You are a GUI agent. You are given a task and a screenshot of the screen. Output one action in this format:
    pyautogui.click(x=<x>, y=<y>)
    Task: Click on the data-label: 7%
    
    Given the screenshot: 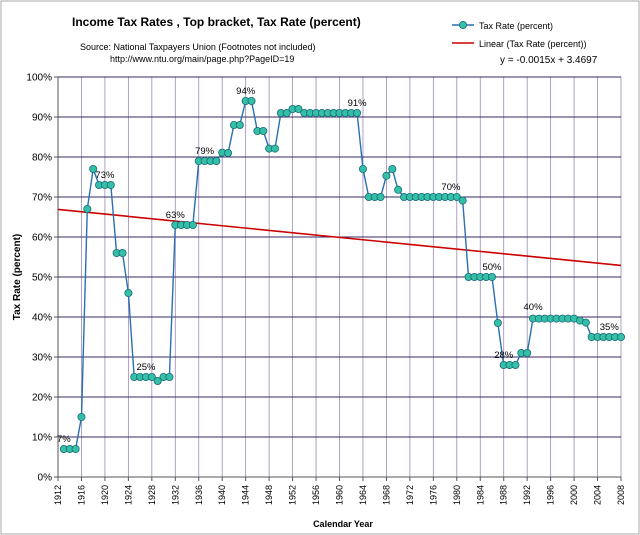 What is the action you would take?
    pyautogui.click(x=64, y=439)
    